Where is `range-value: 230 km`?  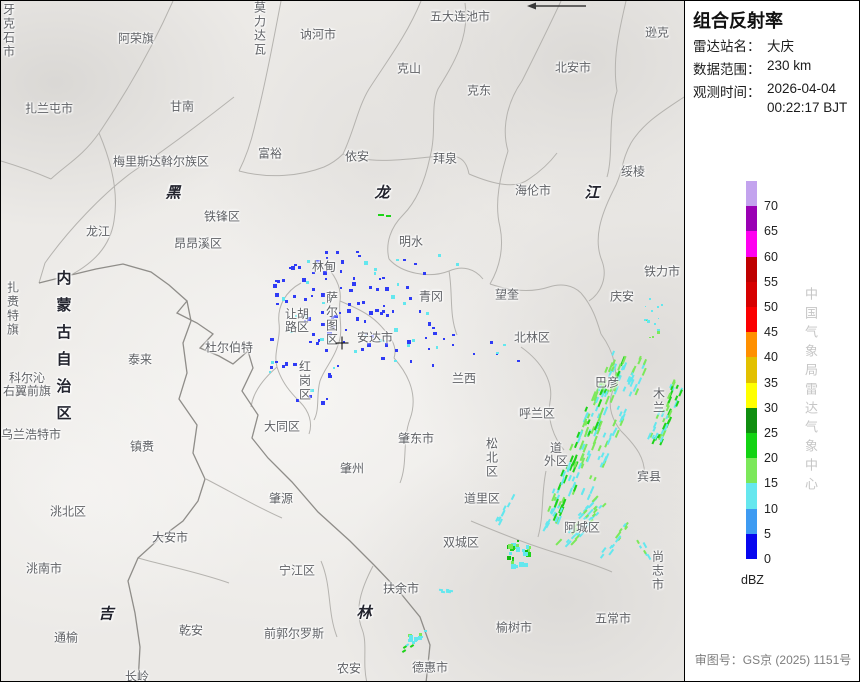
range-value: 230 km is located at coordinates (789, 65).